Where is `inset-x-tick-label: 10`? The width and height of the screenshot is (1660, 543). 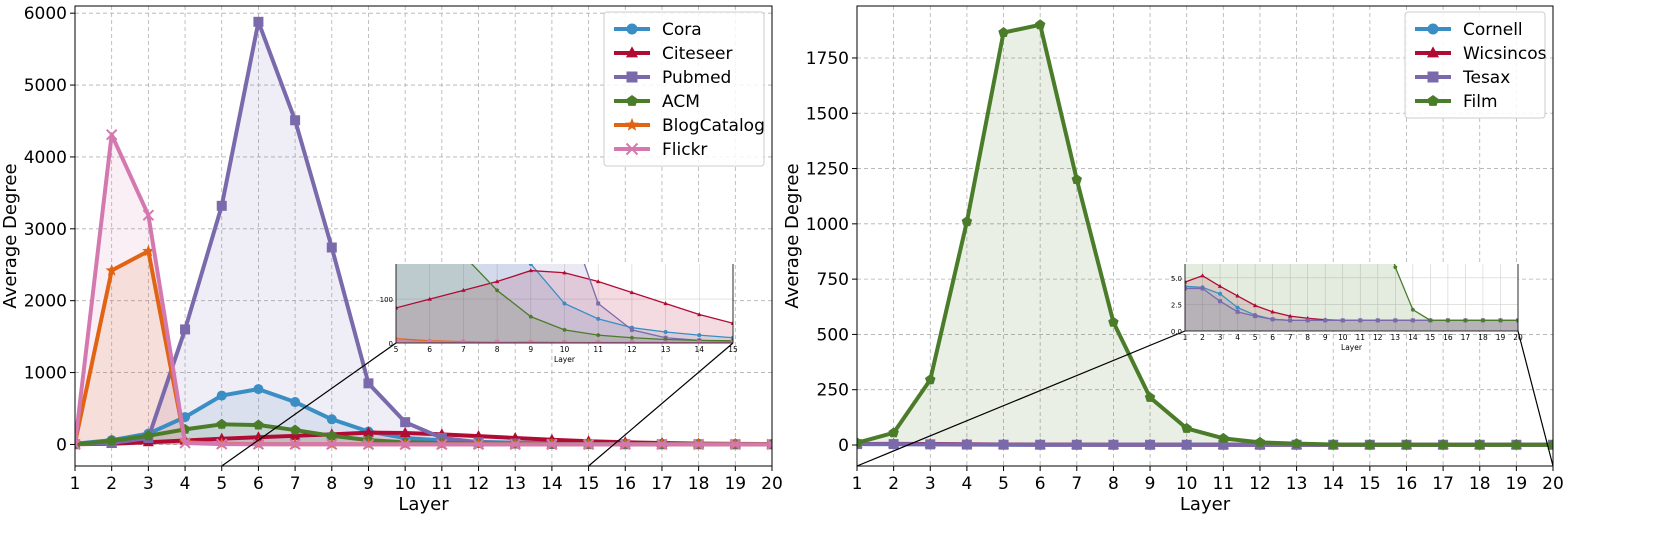
inset-x-tick-label: 10 is located at coordinates (565, 349).